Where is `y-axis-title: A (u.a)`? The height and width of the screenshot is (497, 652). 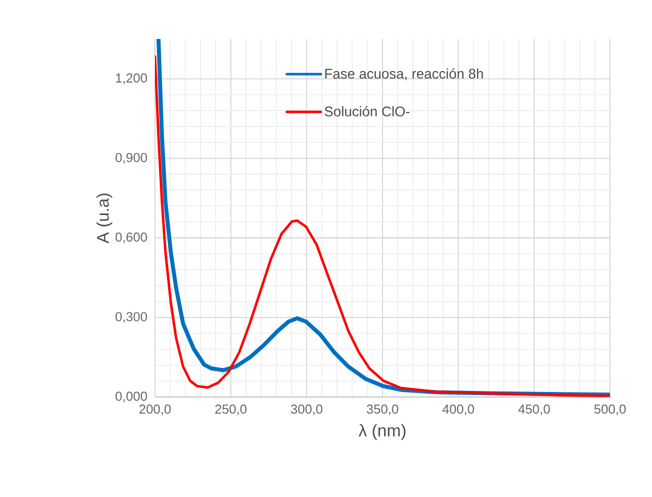
y-axis-title: A (u.a) is located at coordinates (104, 219).